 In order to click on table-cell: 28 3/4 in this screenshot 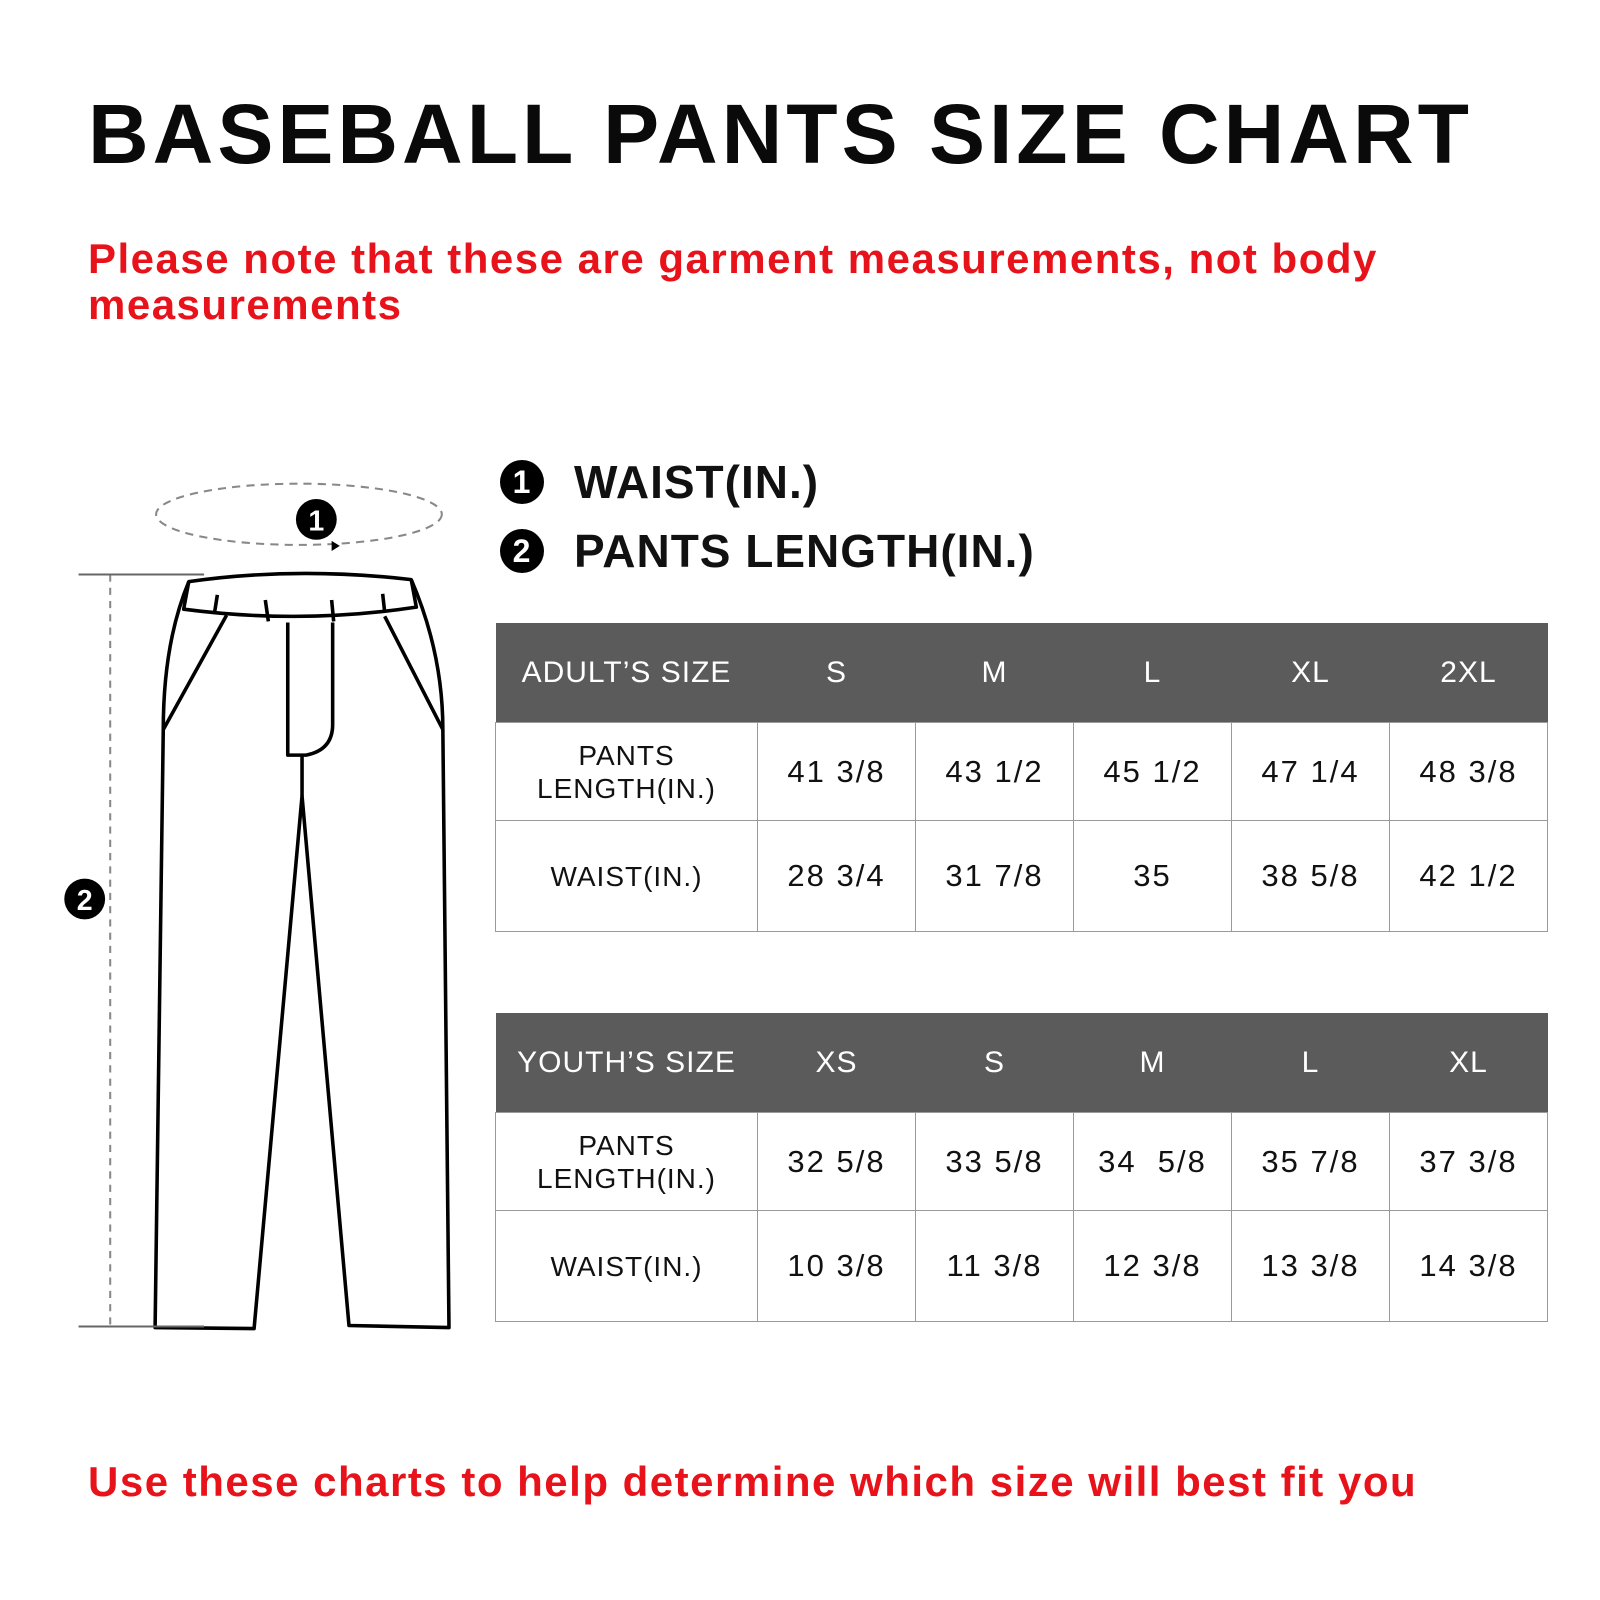, I will do `click(836, 876)`.